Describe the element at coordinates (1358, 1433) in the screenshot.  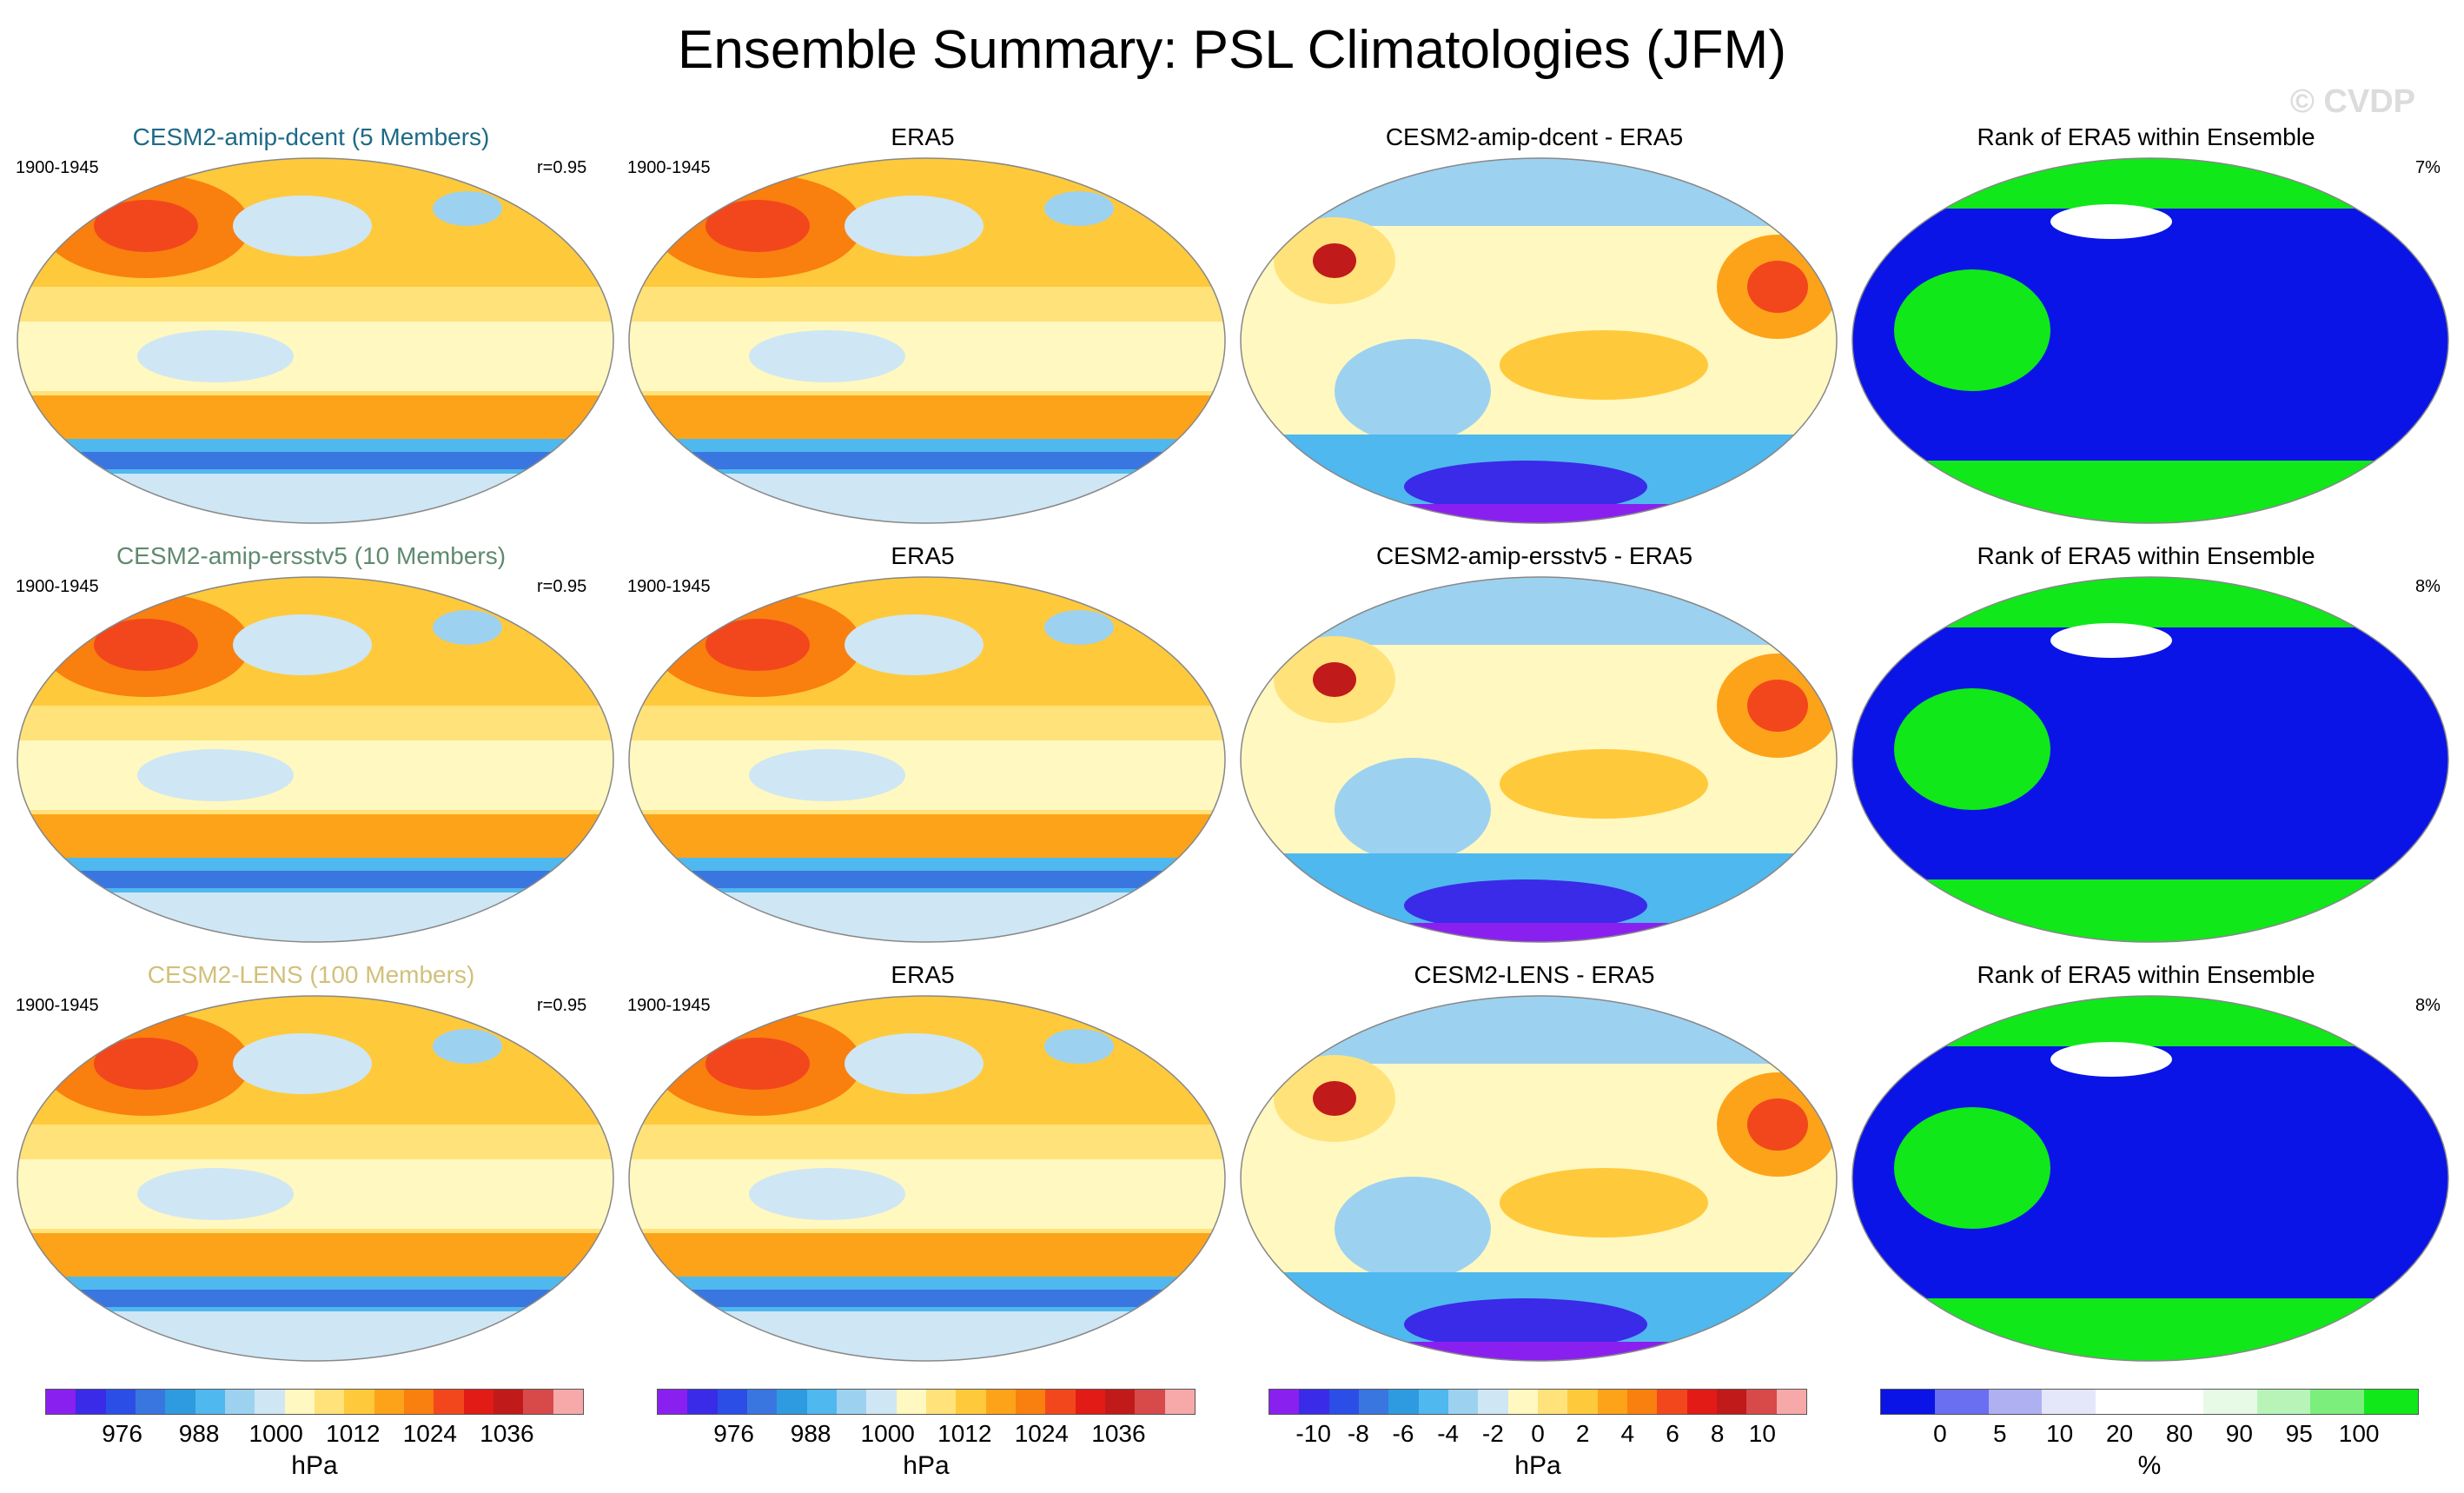
I see `colorbar-tick-label: -8` at that location.